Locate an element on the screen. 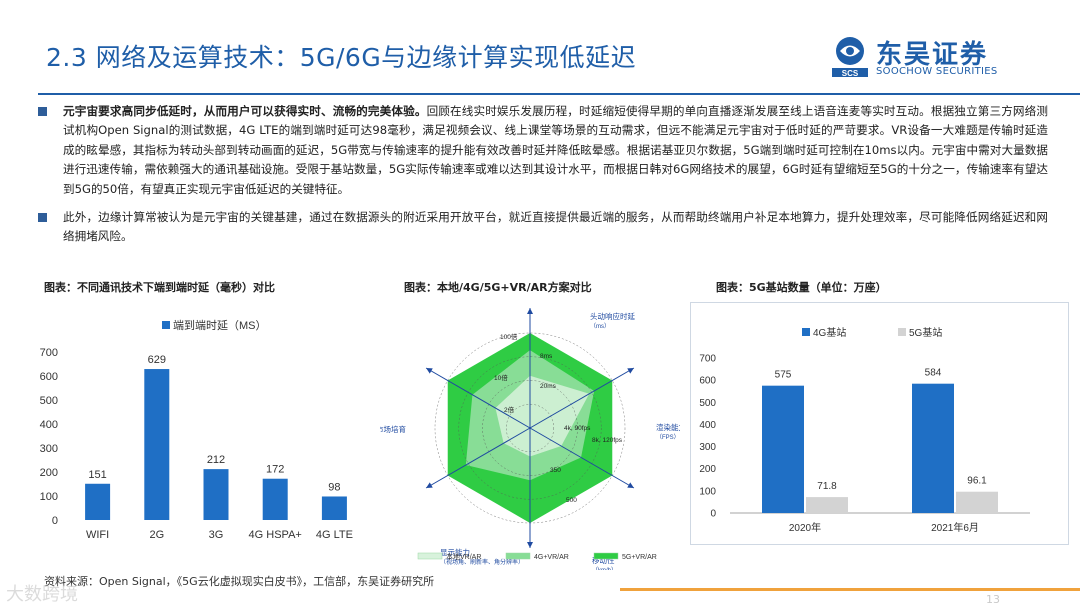  ring-label: 10倍 is located at coordinates (501, 377).